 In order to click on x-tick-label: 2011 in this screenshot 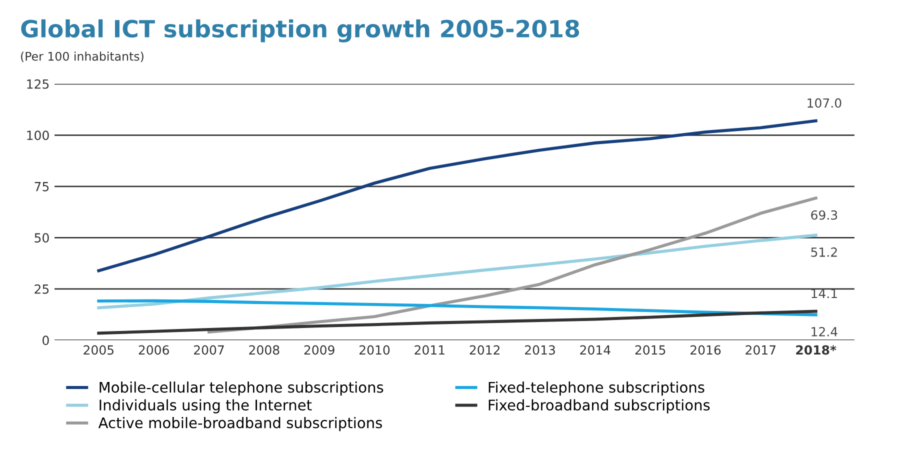, I will do `click(429, 350)`.